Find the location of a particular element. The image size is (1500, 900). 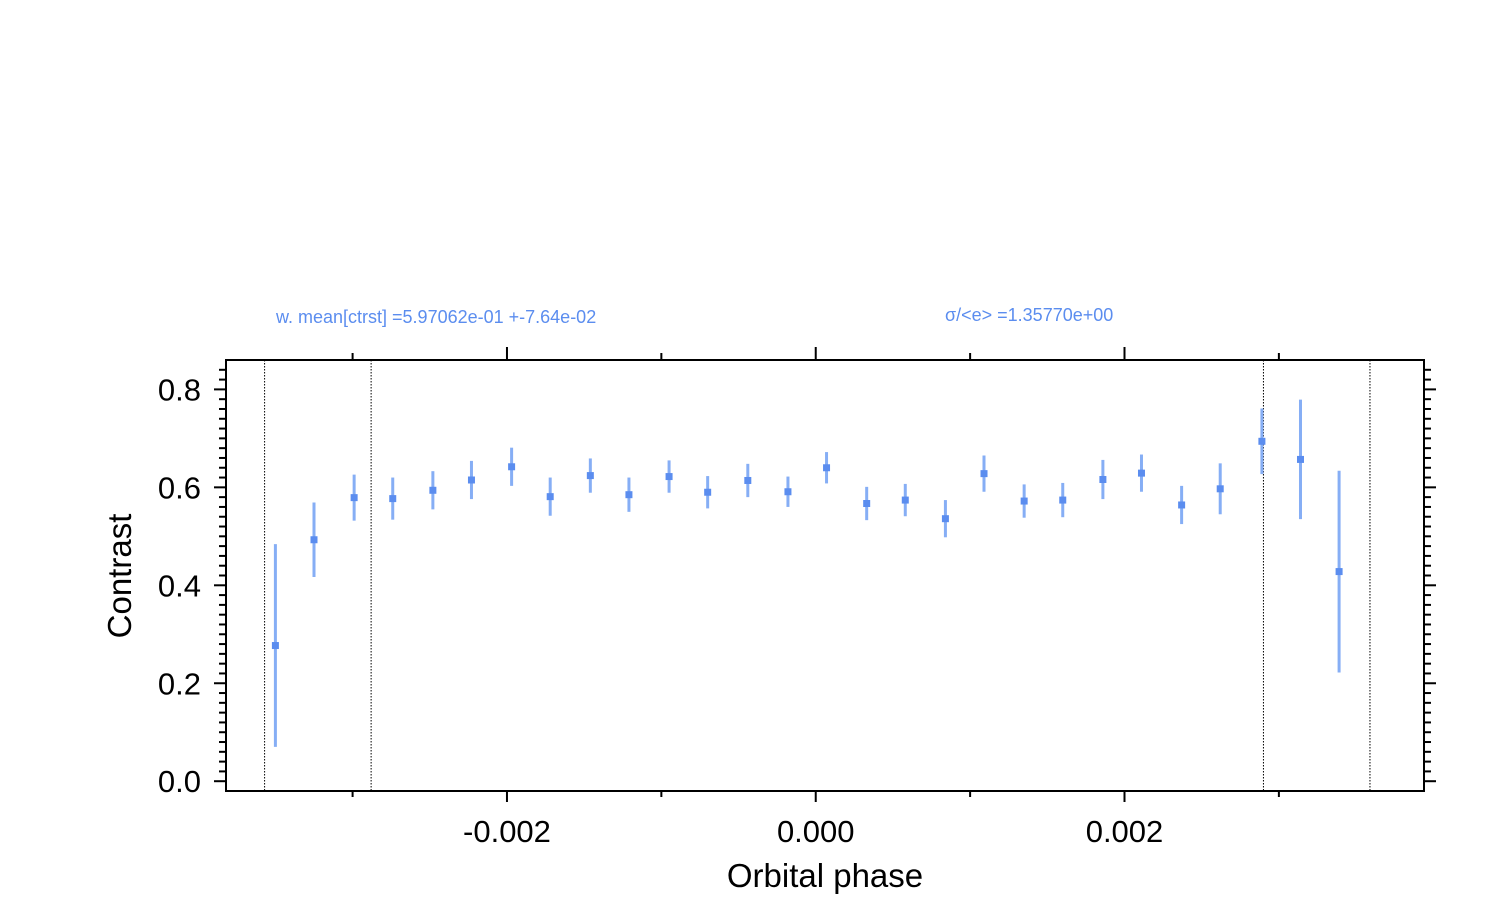

x-tick-labels: -0.002 0.000 0.002 is located at coordinates (813, 831).